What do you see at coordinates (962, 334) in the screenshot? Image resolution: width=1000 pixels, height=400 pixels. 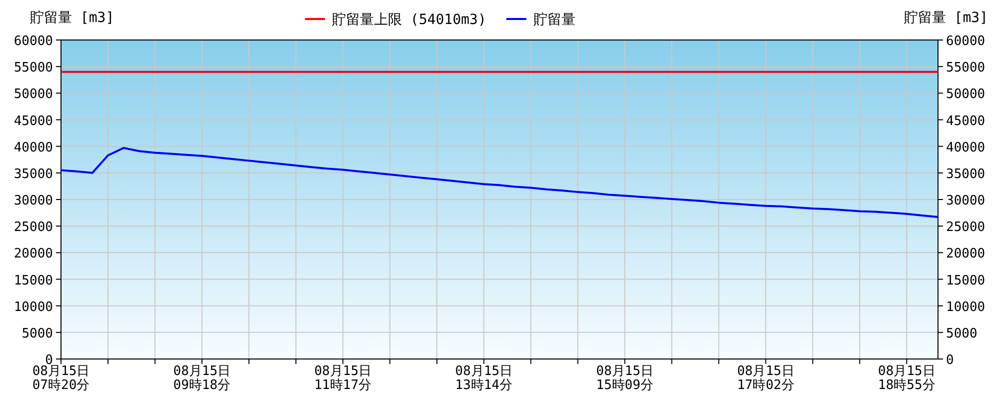 I see `y2-tick-label: 5000` at bounding box center [962, 334].